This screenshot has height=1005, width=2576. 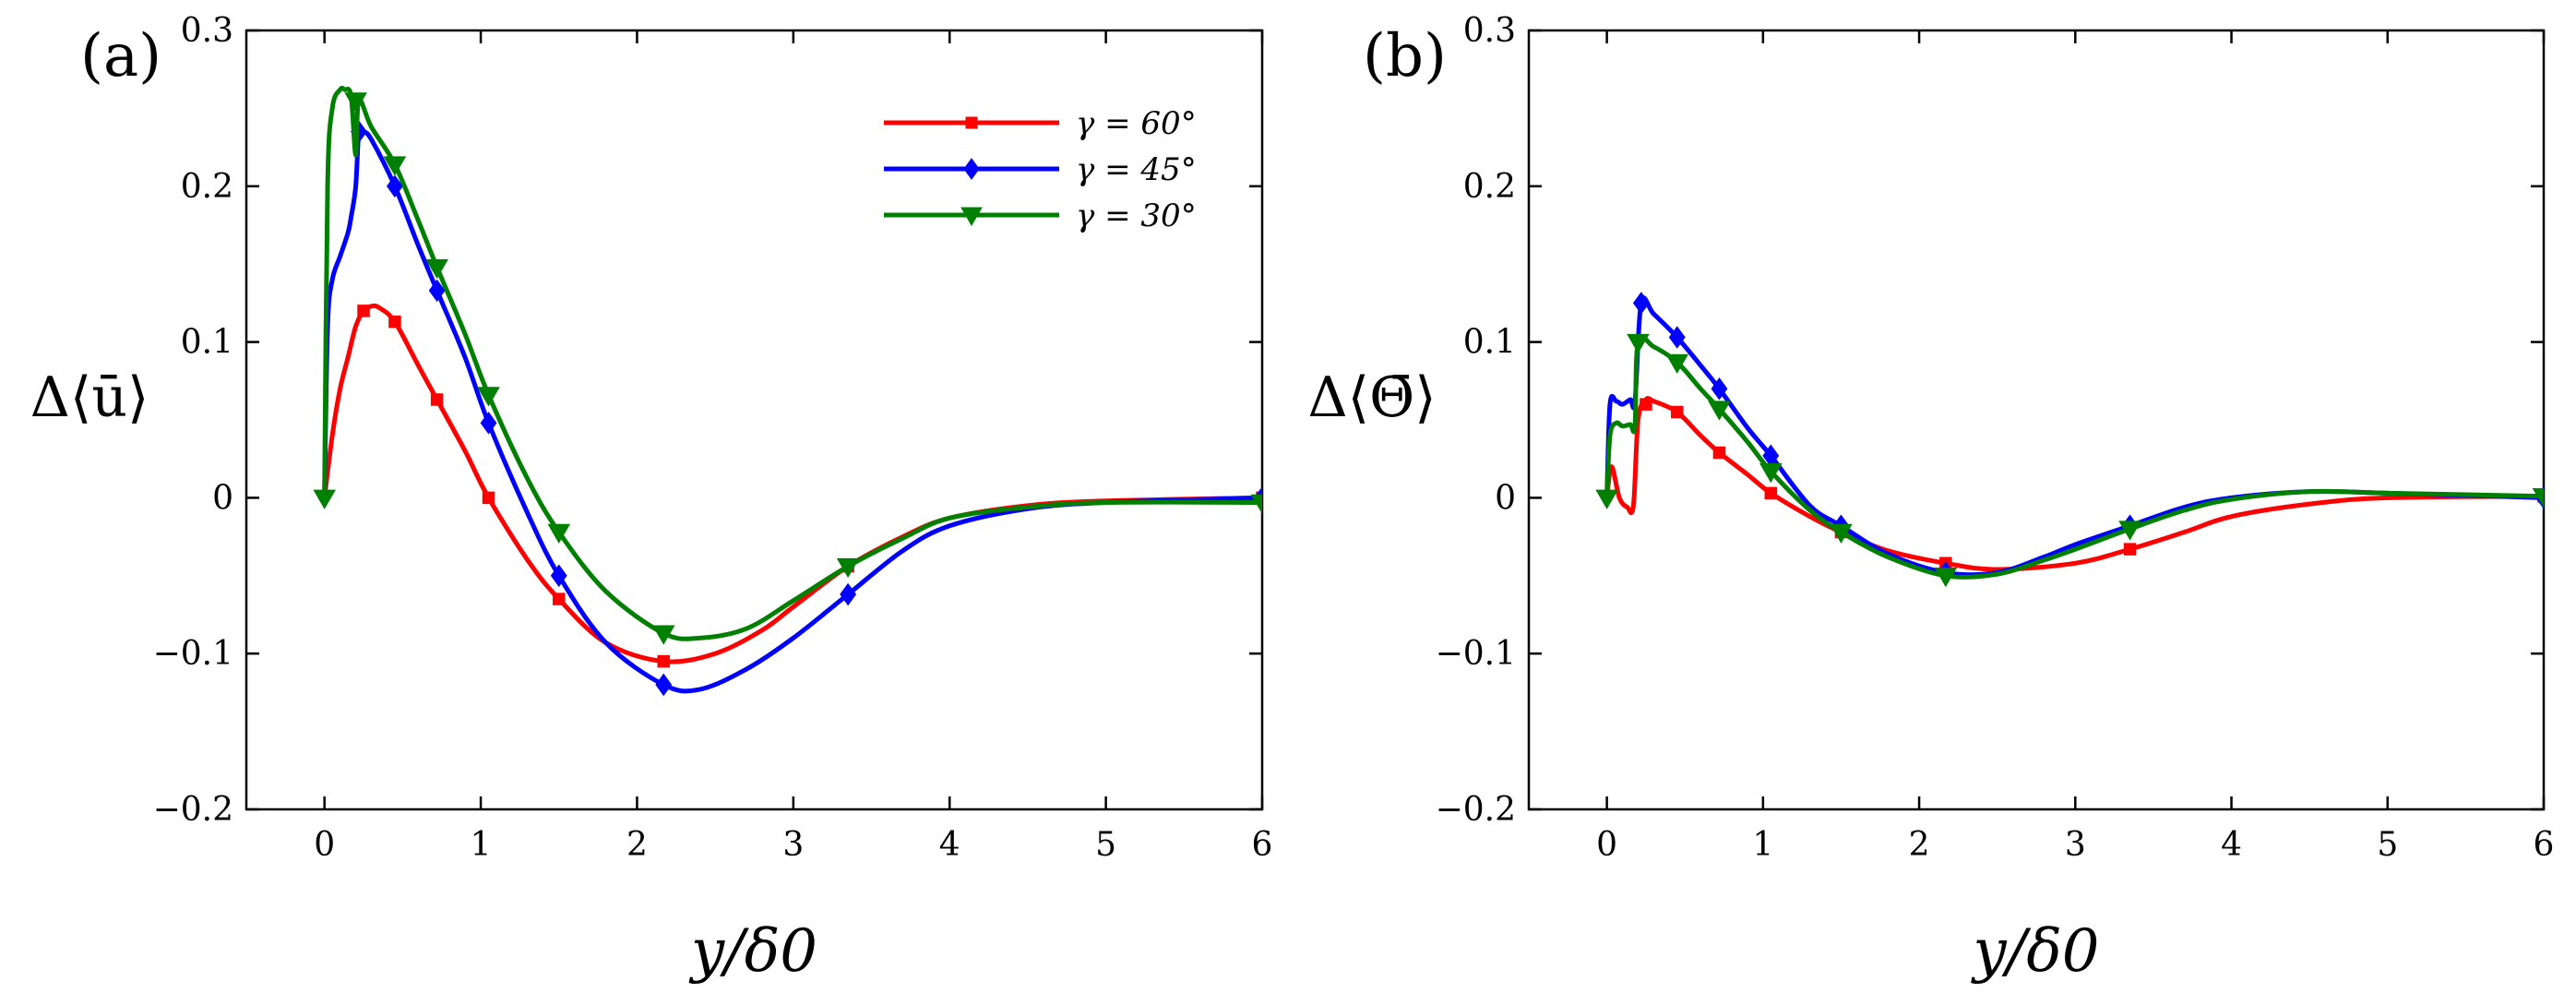 What do you see at coordinates (120, 56) in the screenshot?
I see `panel-label: (a)` at bounding box center [120, 56].